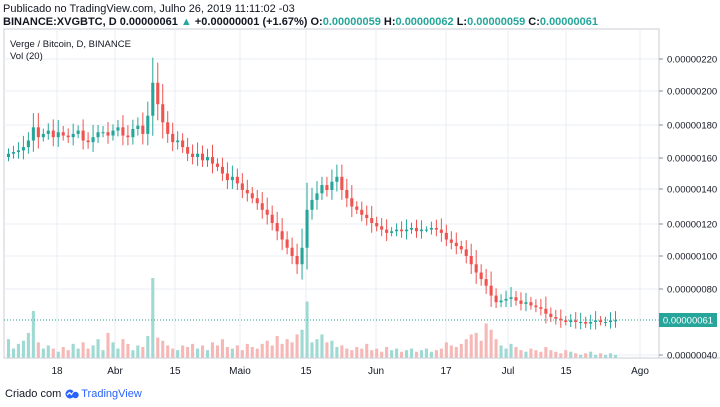 The image size is (720, 407). What do you see at coordinates (640, 371) in the screenshot?
I see `time-tick-label: Ago` at bounding box center [640, 371].